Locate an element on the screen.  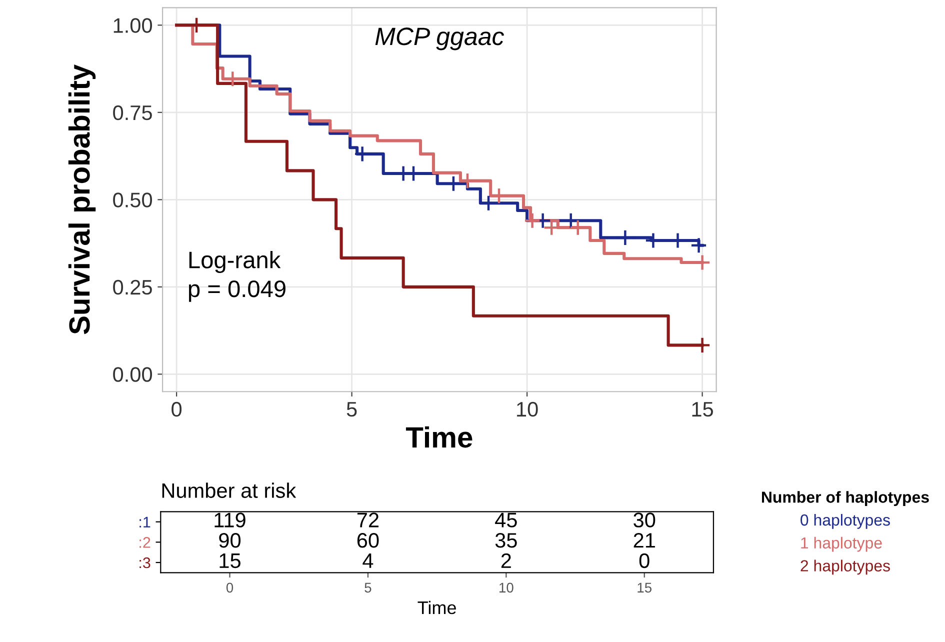
text: 2 haplotypes is located at coordinates (845, 567).